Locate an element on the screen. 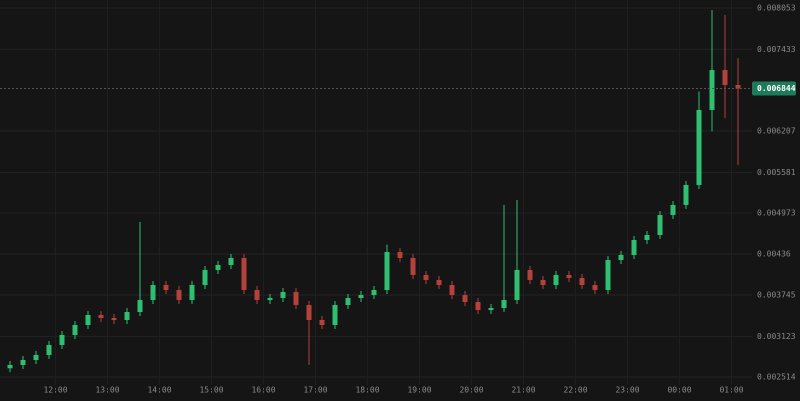 The image size is (800, 401). y-tick-label: 0.003745 is located at coordinates (776, 294).